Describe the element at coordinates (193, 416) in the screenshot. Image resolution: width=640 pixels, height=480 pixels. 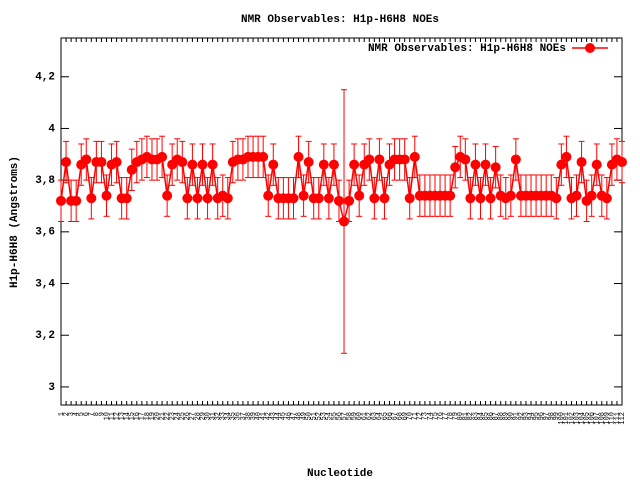
I see `x-tick-label: 27` at that location.